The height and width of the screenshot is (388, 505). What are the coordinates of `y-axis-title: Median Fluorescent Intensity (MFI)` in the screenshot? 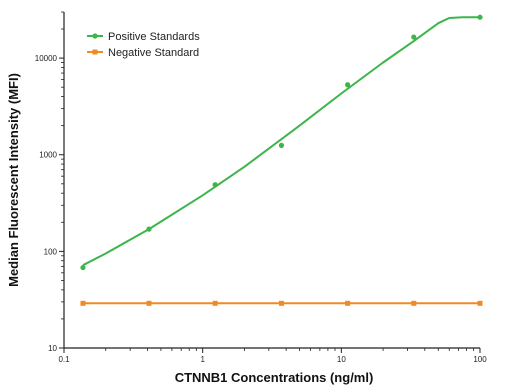 It's located at (13, 180).